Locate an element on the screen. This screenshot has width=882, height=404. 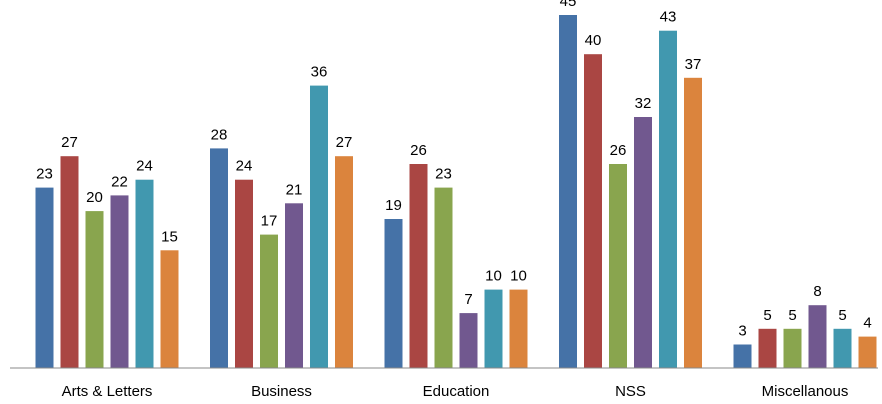
data-label: 28 is located at coordinates (219, 134).